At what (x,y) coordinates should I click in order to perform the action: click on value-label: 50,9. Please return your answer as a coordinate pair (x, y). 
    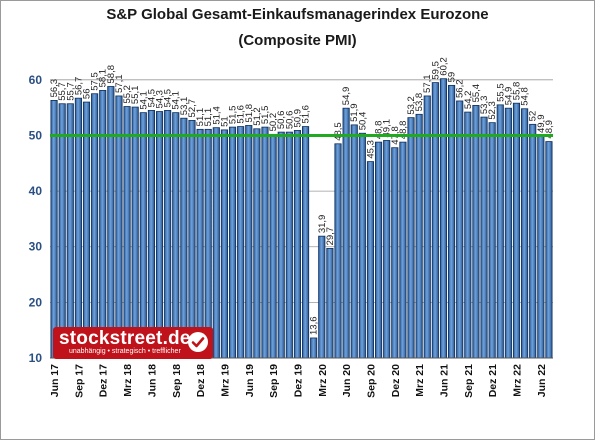
    Looking at the image, I should click on (297, 118).